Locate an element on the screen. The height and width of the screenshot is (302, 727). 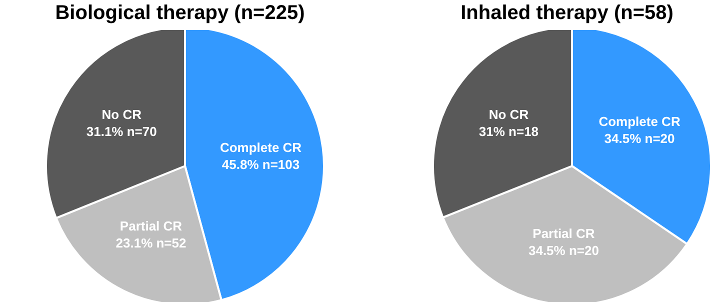
data-label: 23.1% n=52 is located at coordinates (151, 242).